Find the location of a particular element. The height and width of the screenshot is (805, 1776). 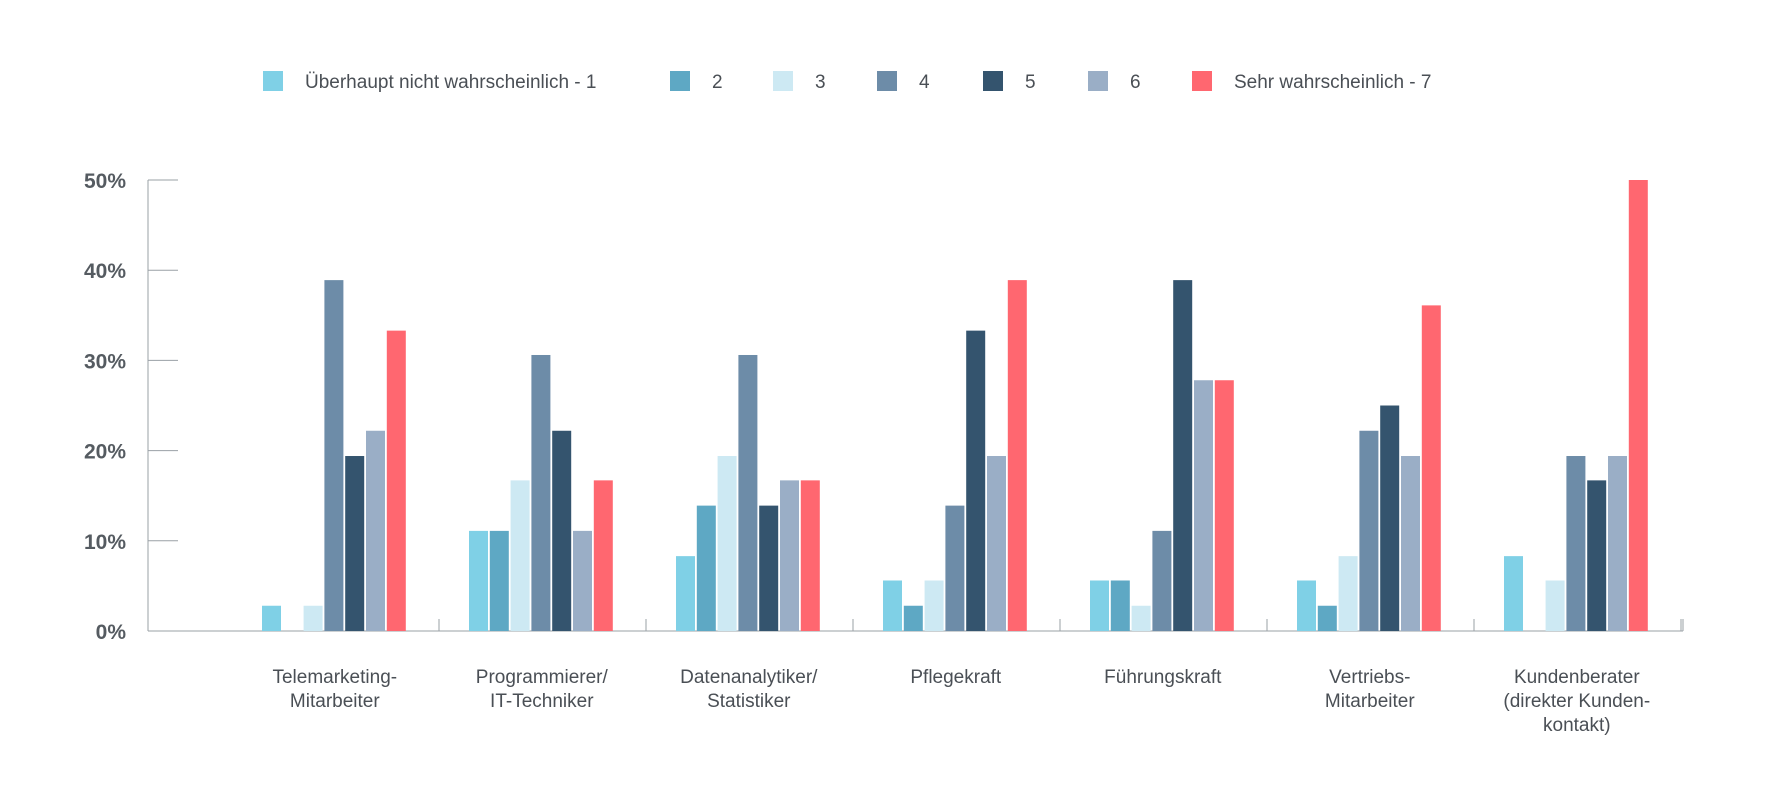

category-label: Pflegekraft is located at coordinates (956, 677).